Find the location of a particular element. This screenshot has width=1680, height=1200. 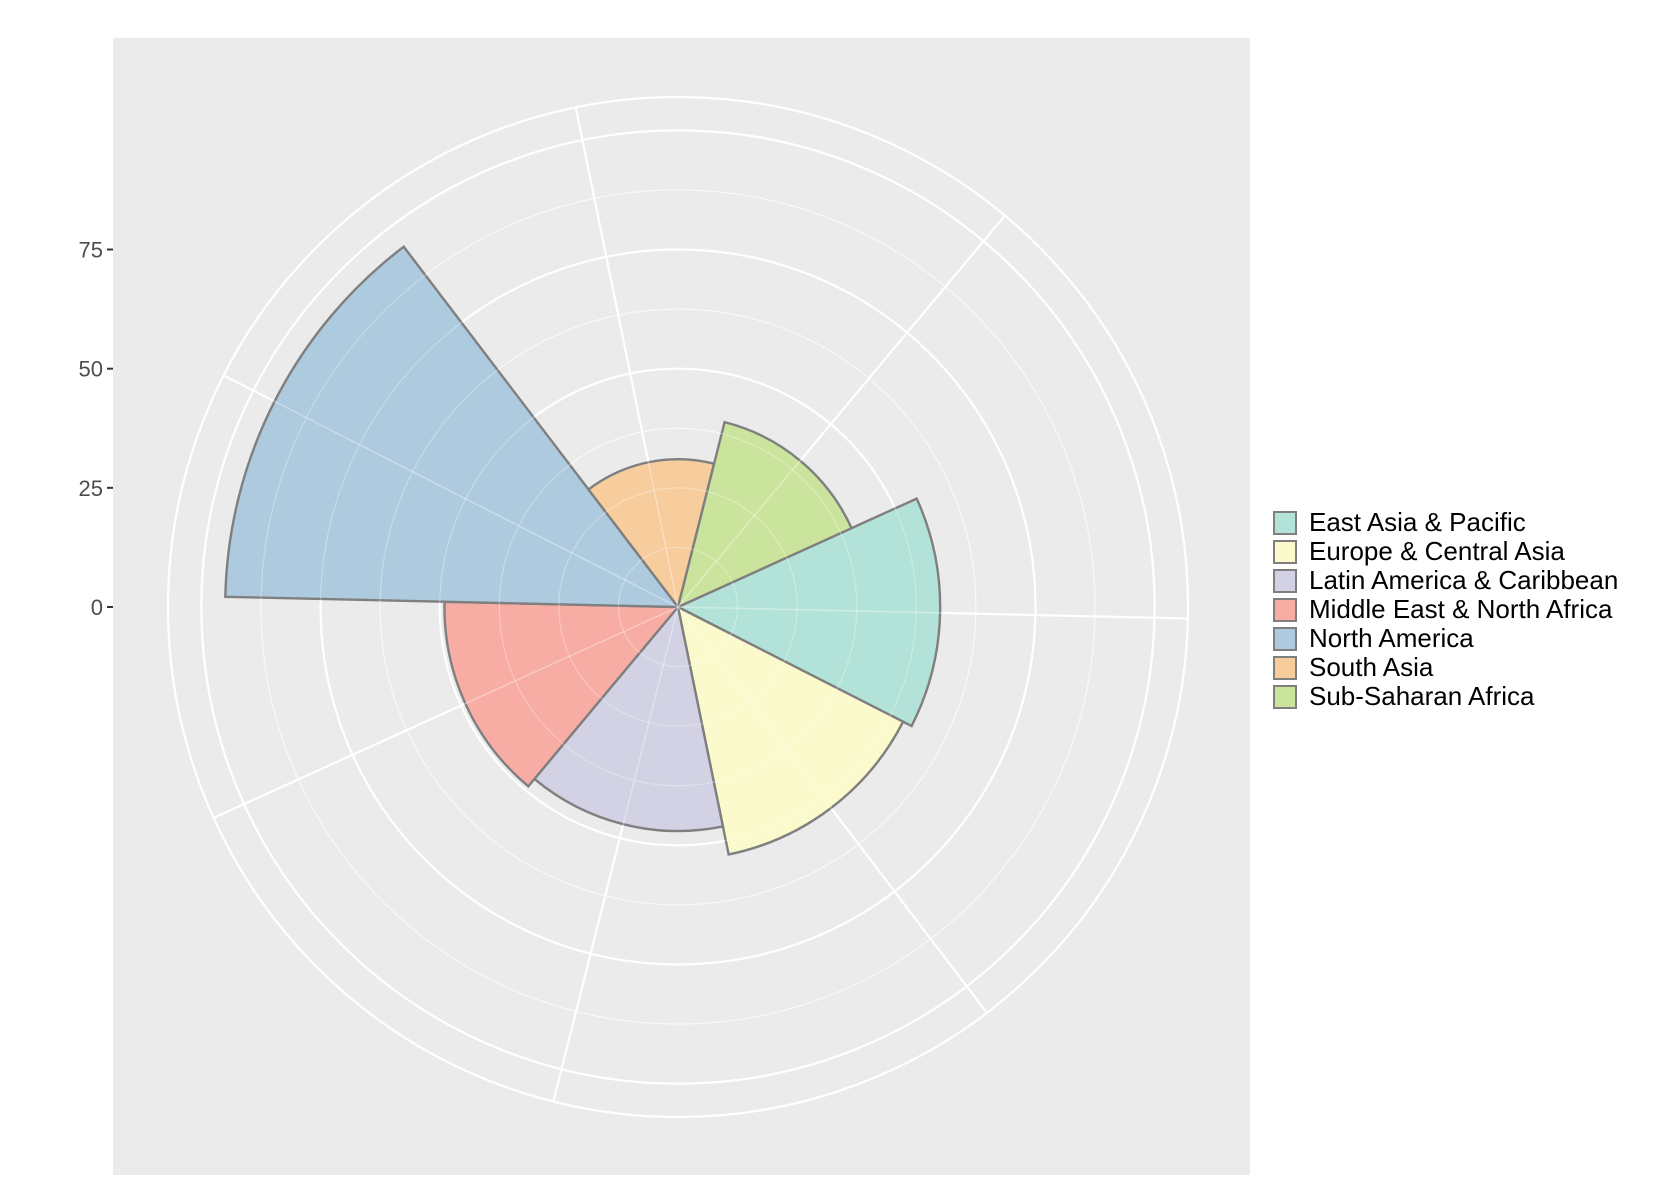

wedge-north-america is located at coordinates (452, 427).